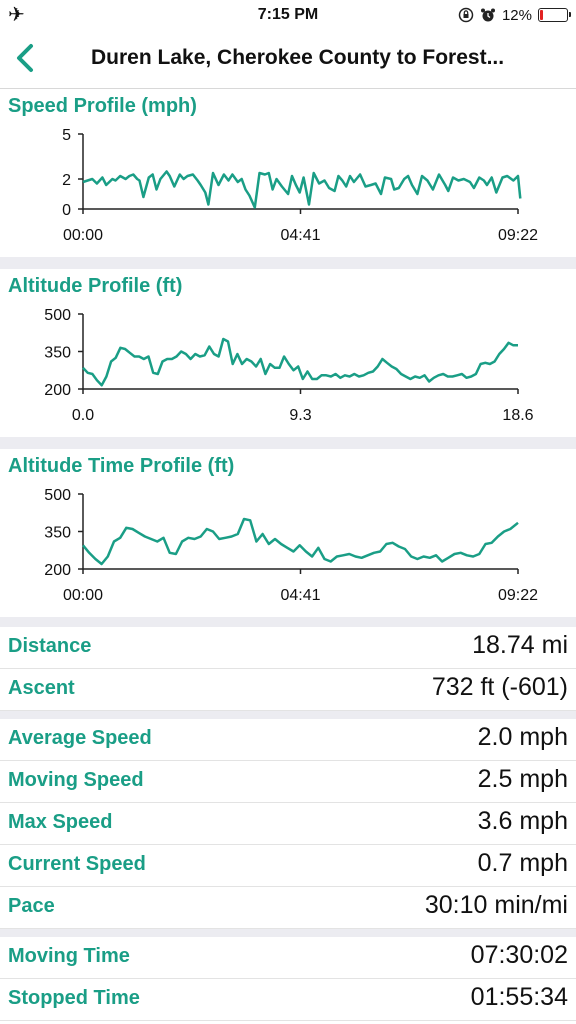 This screenshot has height=1024, width=576. Describe the element at coordinates (102, 106) in the screenshot. I see `chart-title: Speed Profile (mph)` at that location.